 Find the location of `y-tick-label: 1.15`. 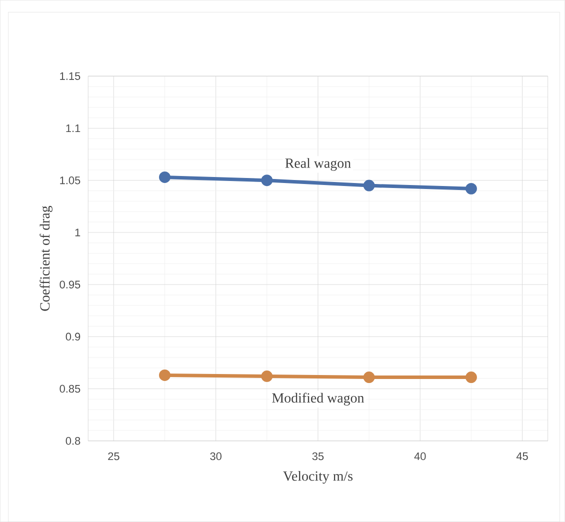

y-tick-label: 1.15 is located at coordinates (70, 76).